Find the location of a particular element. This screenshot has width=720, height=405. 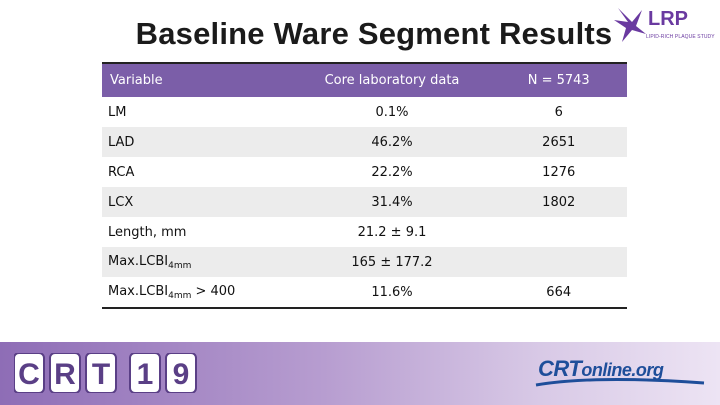

crt19-letter: 9 is located at coordinates (181, 374).